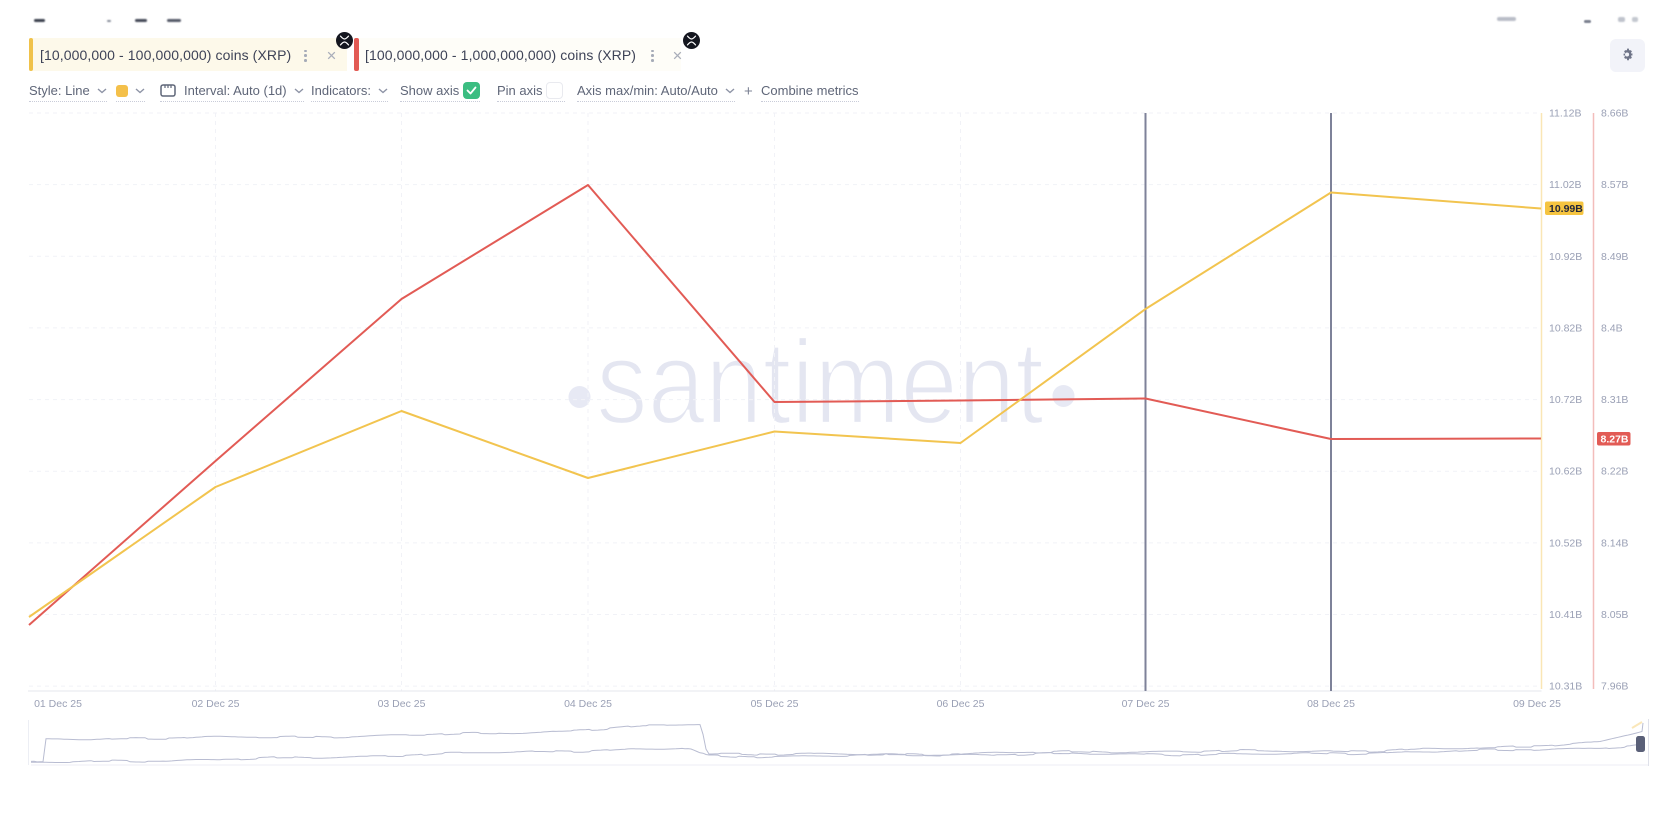  What do you see at coordinates (1565, 543) in the screenshot?
I see `svg-text: 10.52B` at bounding box center [1565, 543].